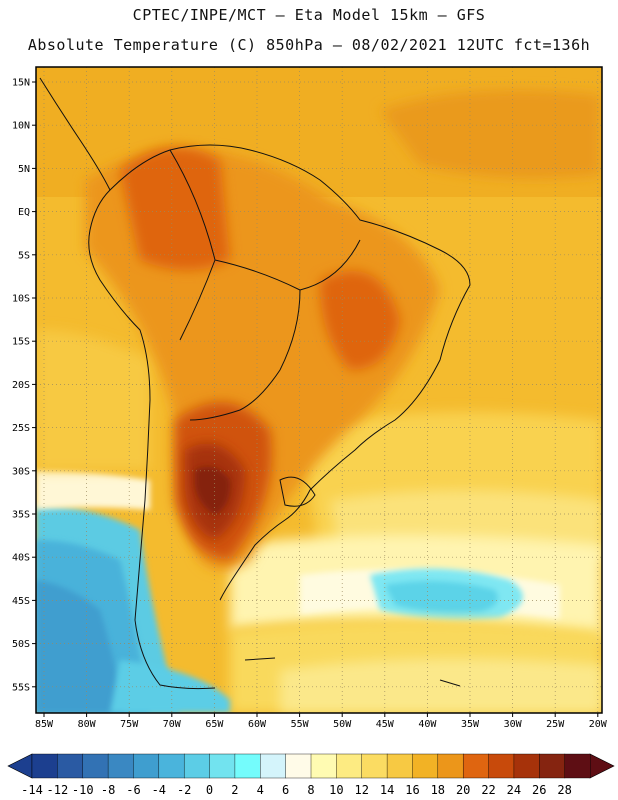 This screenshot has width=618, height=800. I want to click on colorbar-level-label: -4, so click(159, 790).